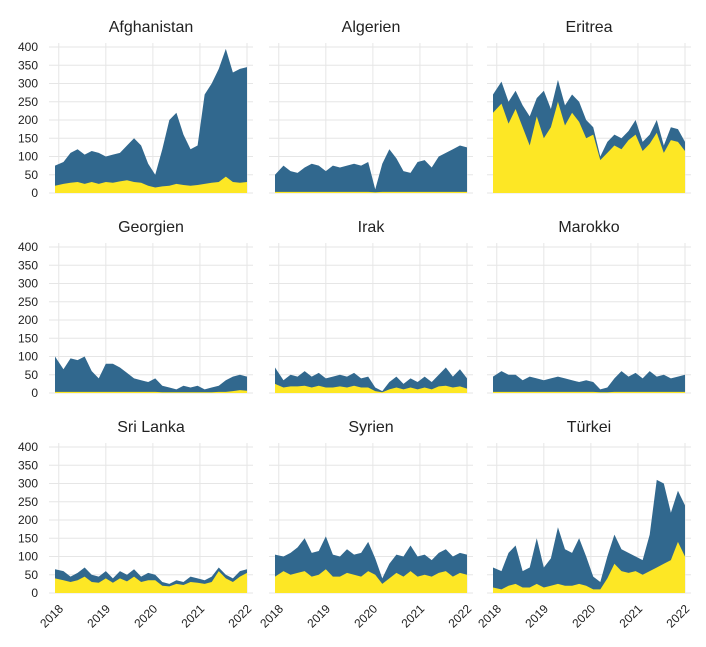 This screenshot has height=647, width=706. I want to click on panel-afghanistan: Afghanistan 0 50 100 150 200 250 300 350 400, so click(135, 109).